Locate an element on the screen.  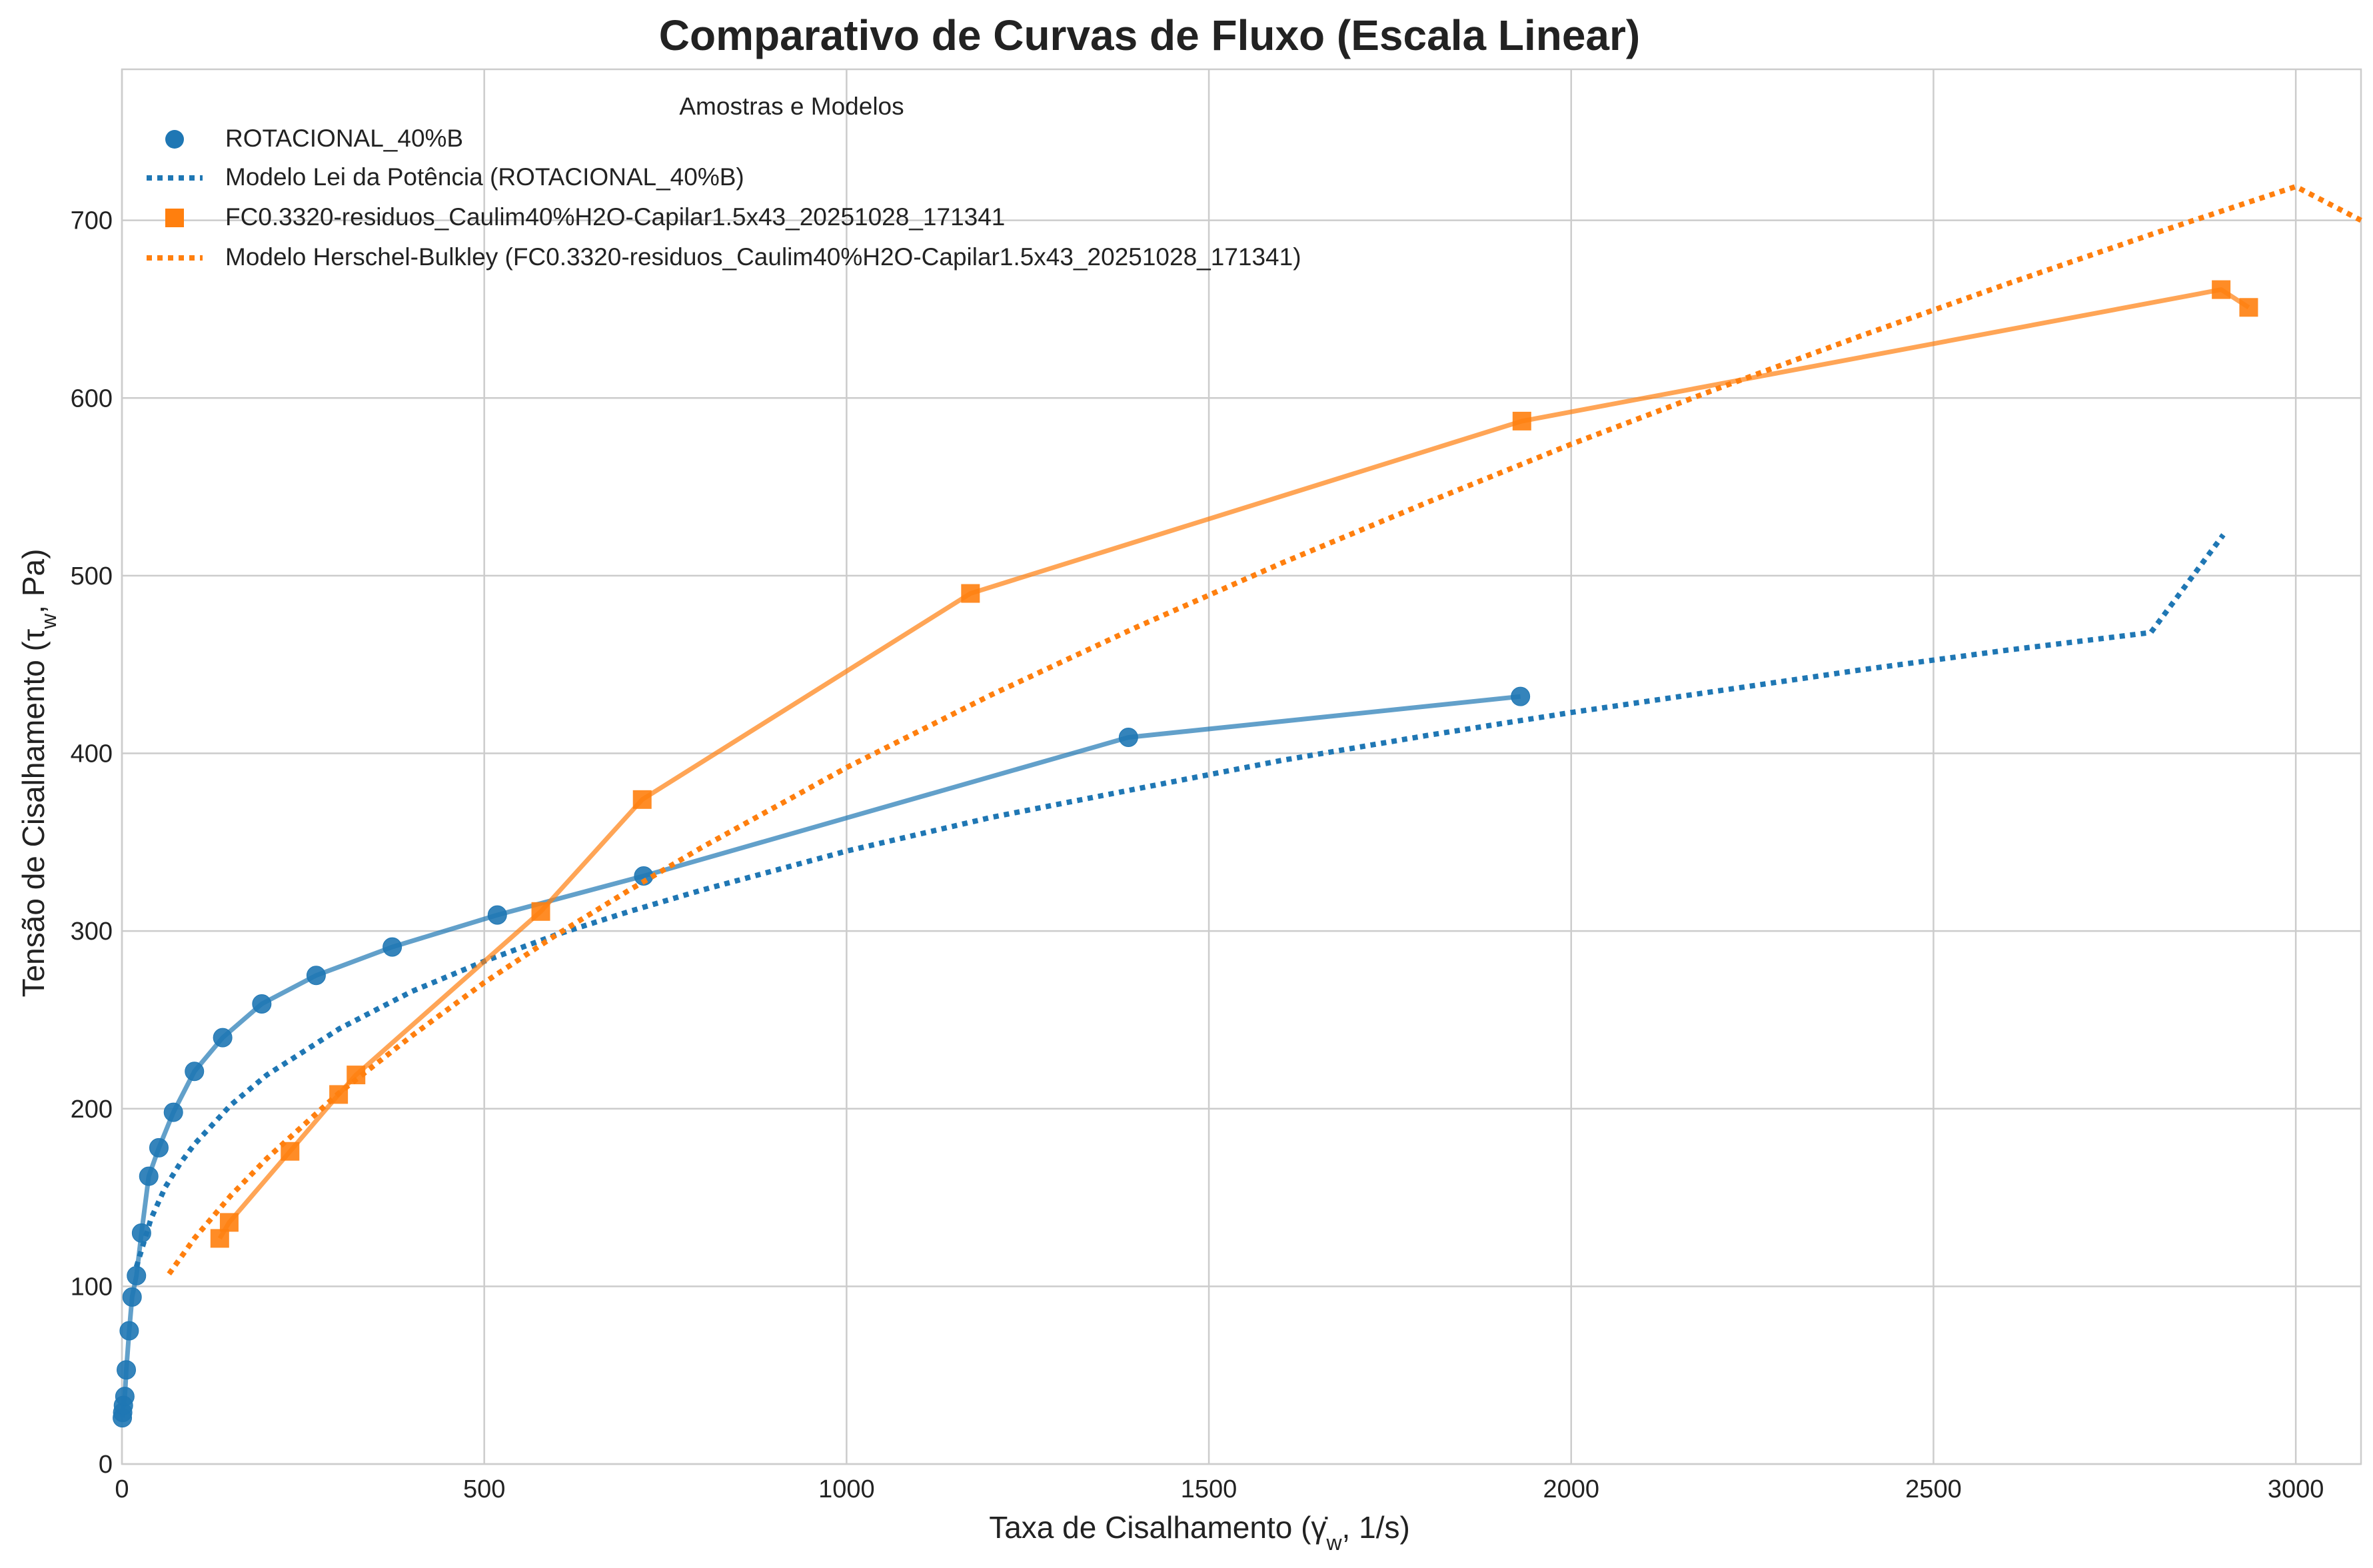
y-tick-label: 300 is located at coordinates (92, 932).